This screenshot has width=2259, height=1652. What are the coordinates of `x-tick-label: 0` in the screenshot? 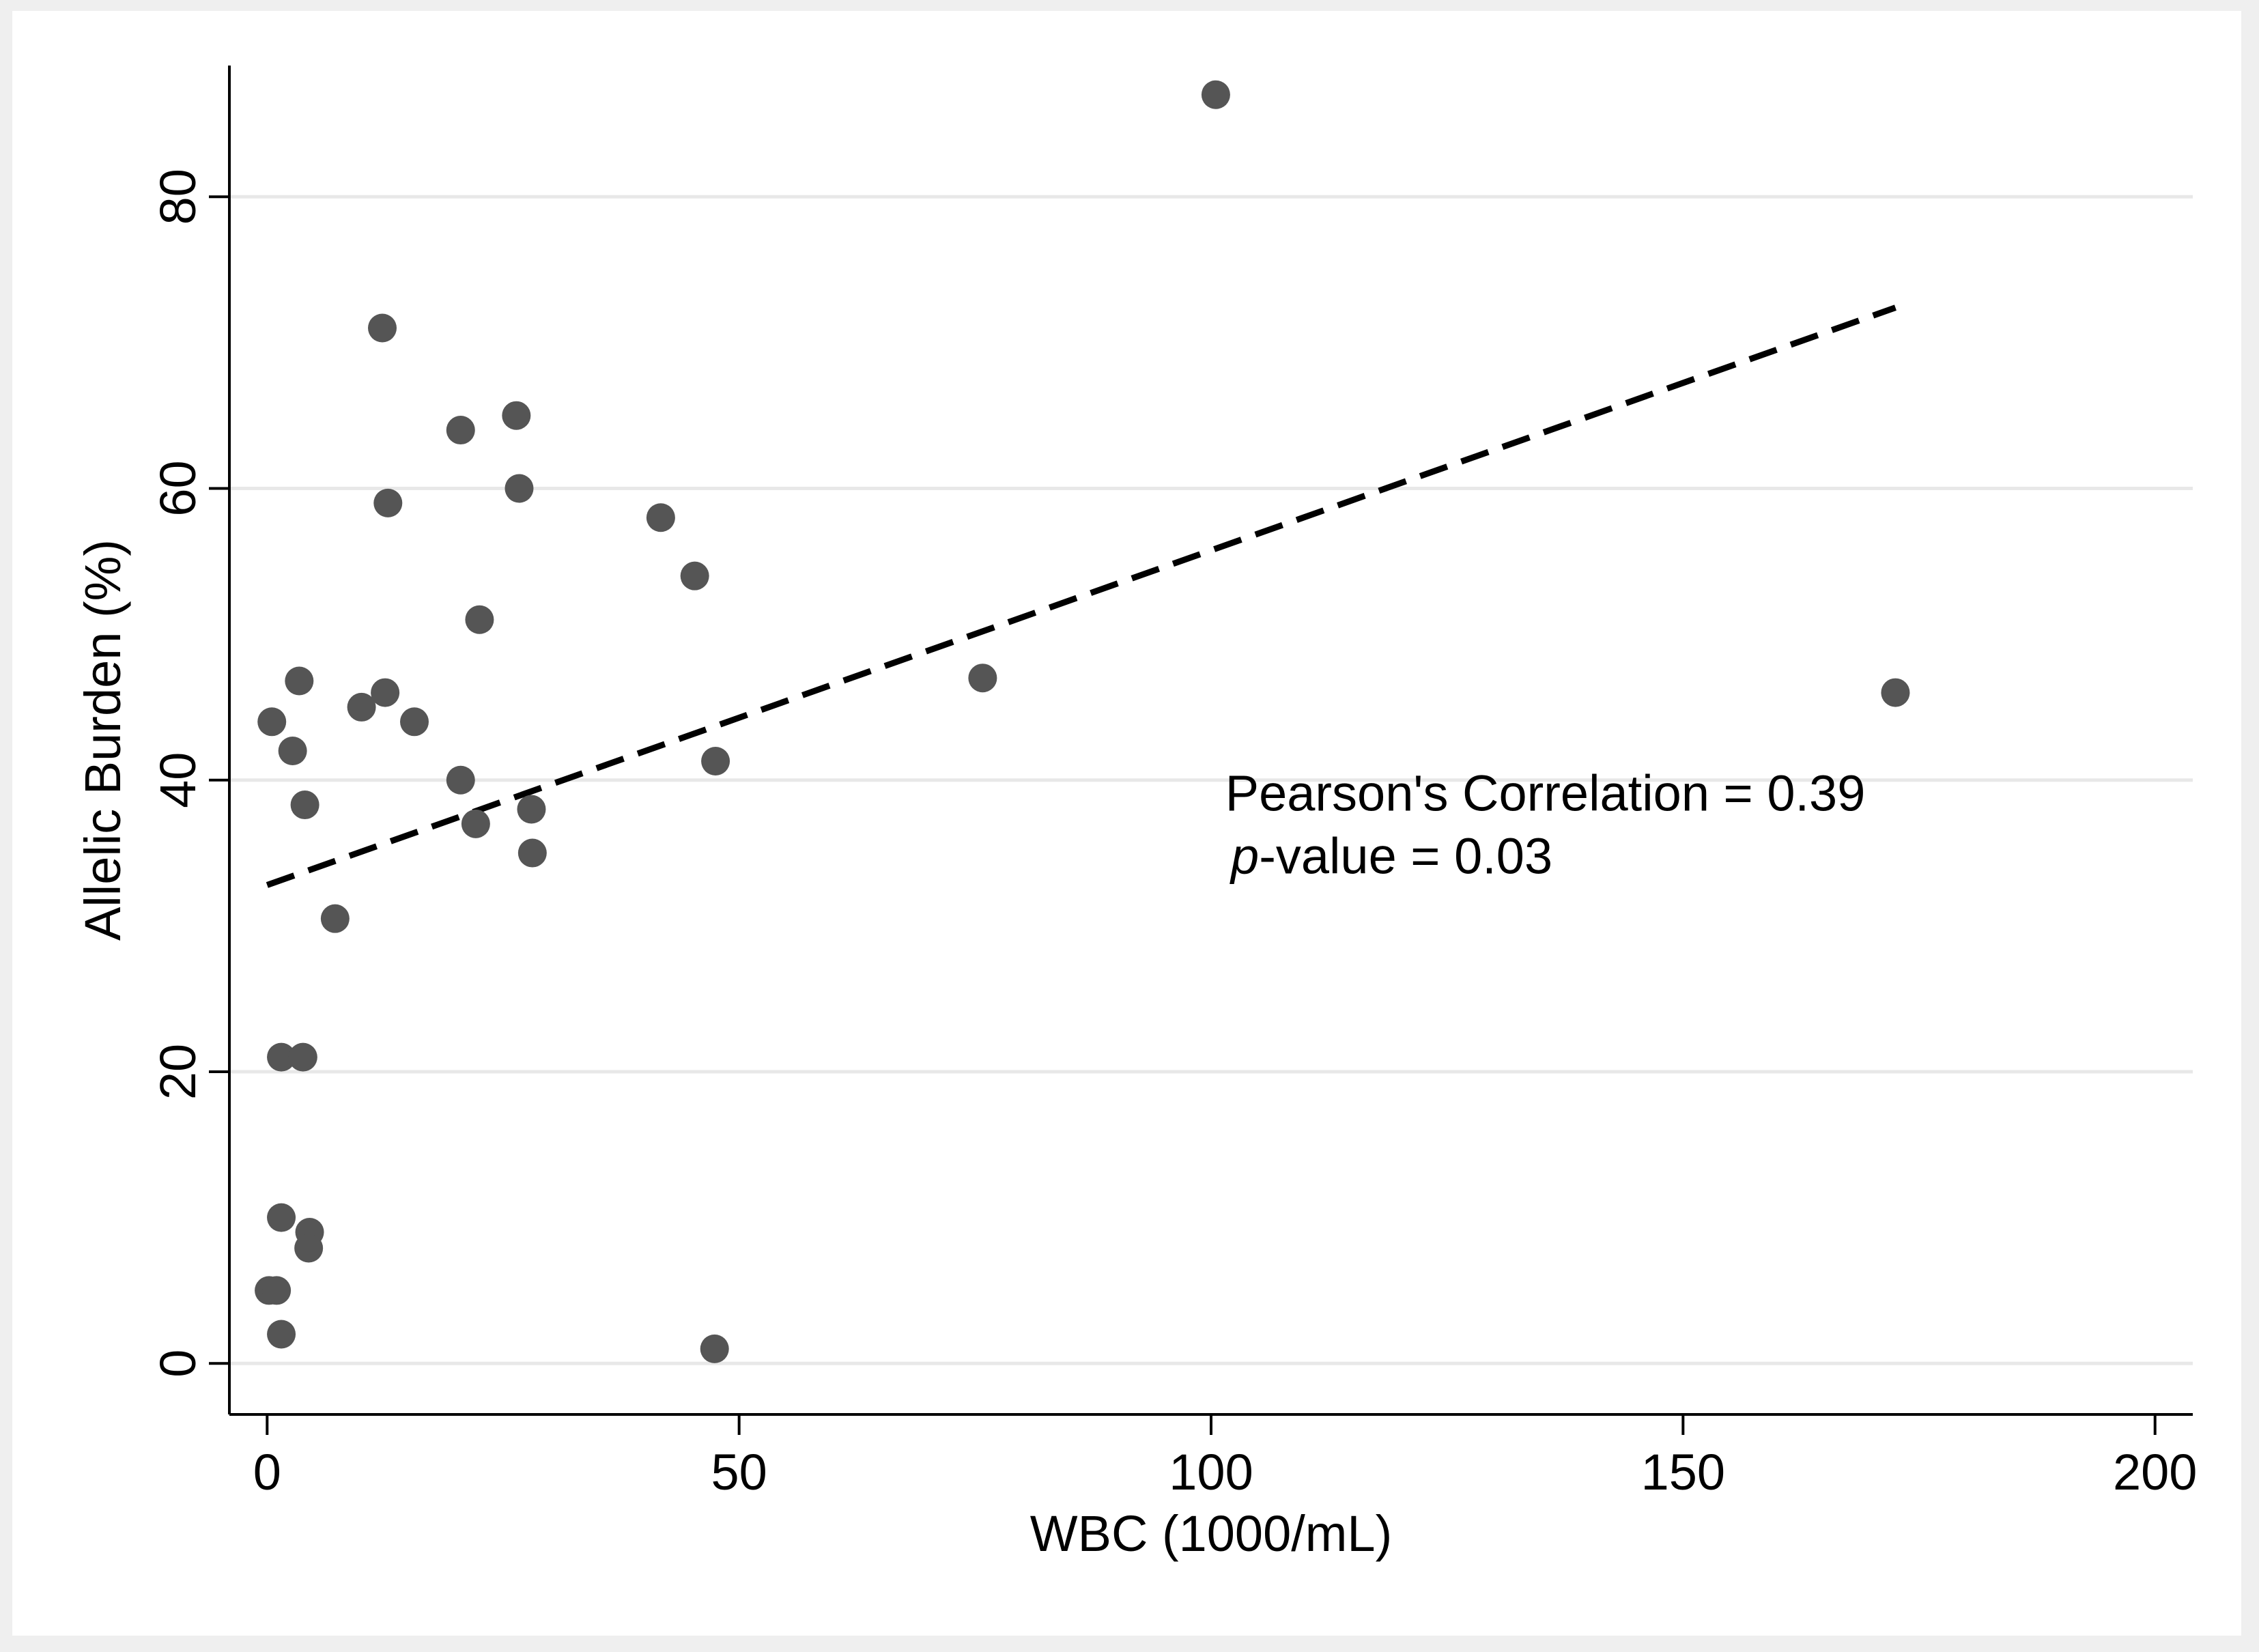 It's located at (267, 1472).